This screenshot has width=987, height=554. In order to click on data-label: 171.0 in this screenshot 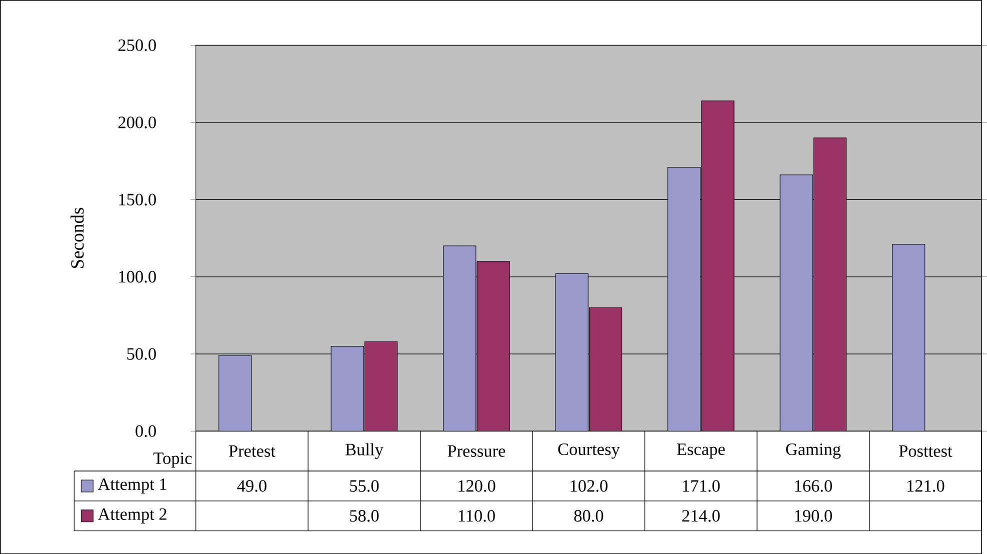, I will do `click(701, 486)`.